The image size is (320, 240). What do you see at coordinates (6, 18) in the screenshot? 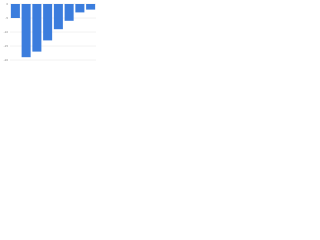
I see `y-tick-label: -5` at bounding box center [6, 18].